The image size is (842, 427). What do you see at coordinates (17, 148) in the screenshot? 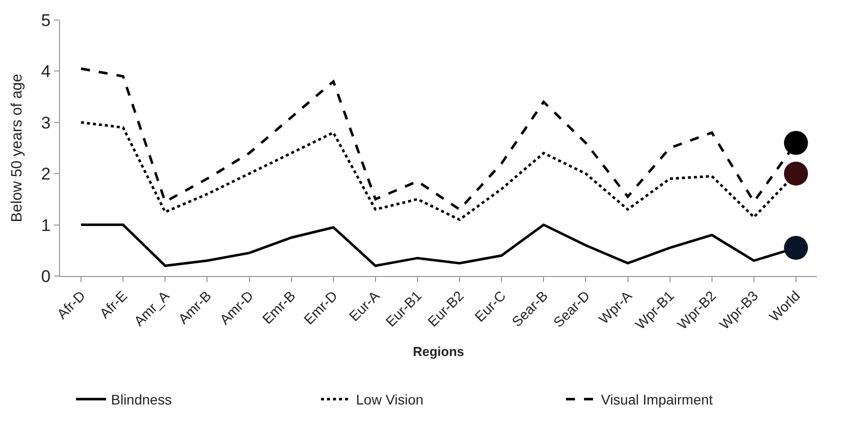
I see `y-axis-title: Below 50 years of age` at bounding box center [17, 148].